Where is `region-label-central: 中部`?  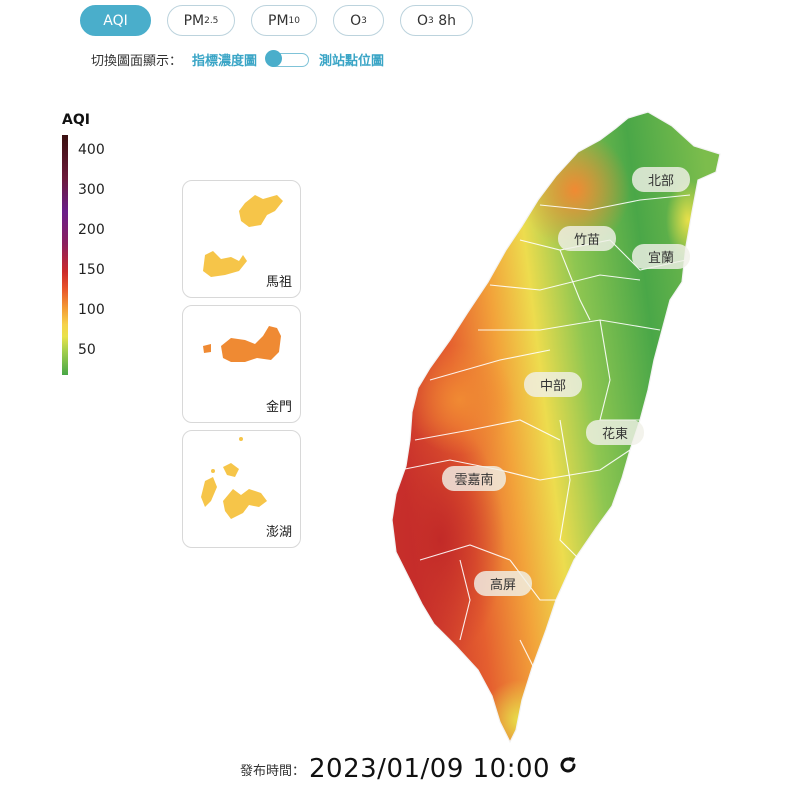
region-label-central: 中部 is located at coordinates (553, 384).